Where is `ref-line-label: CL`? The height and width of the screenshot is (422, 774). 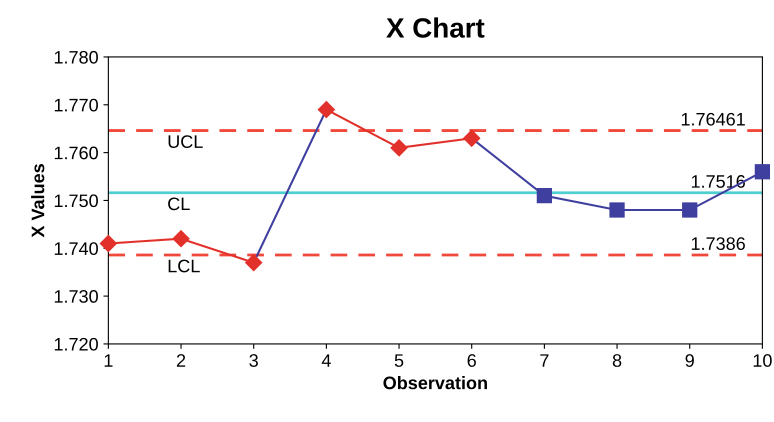 ref-line-label: CL is located at coordinates (179, 203).